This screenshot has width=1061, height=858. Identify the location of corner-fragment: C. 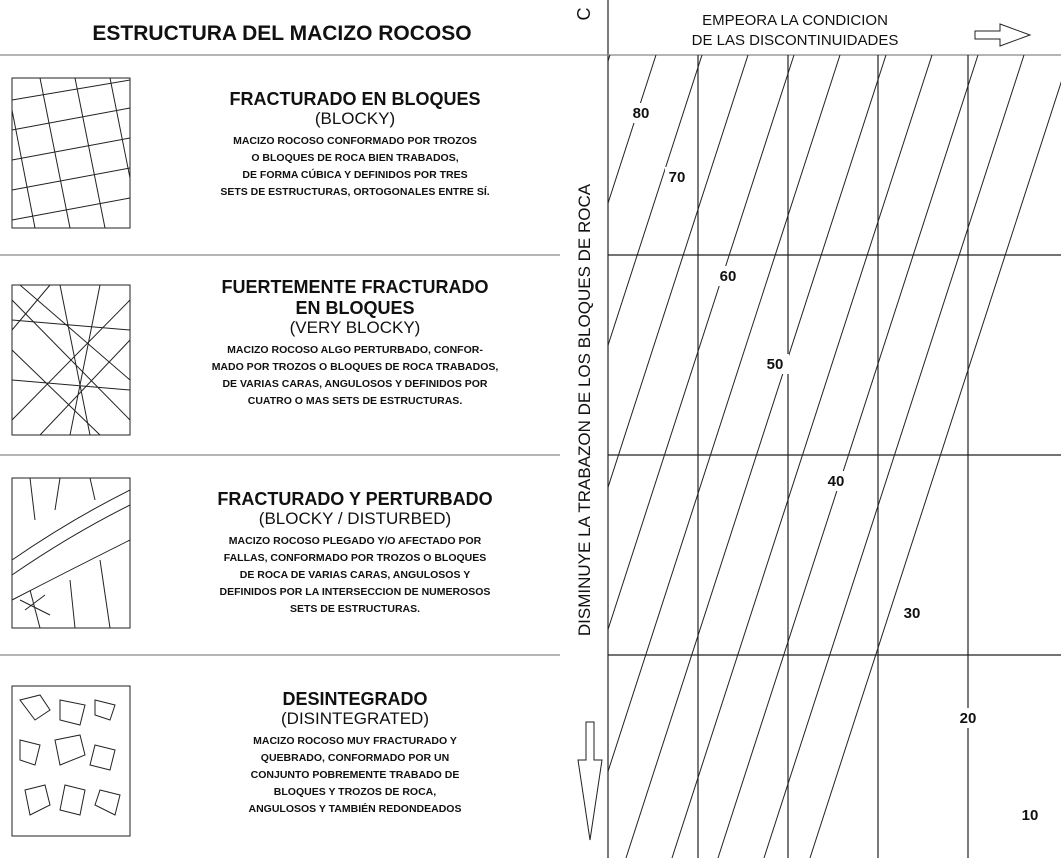
(584, 14).